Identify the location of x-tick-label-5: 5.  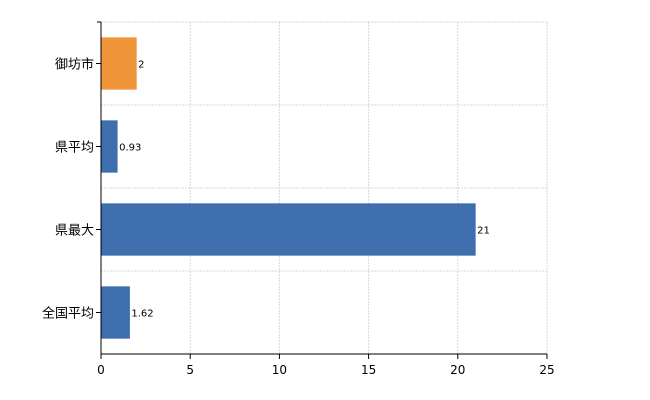
(190, 370).